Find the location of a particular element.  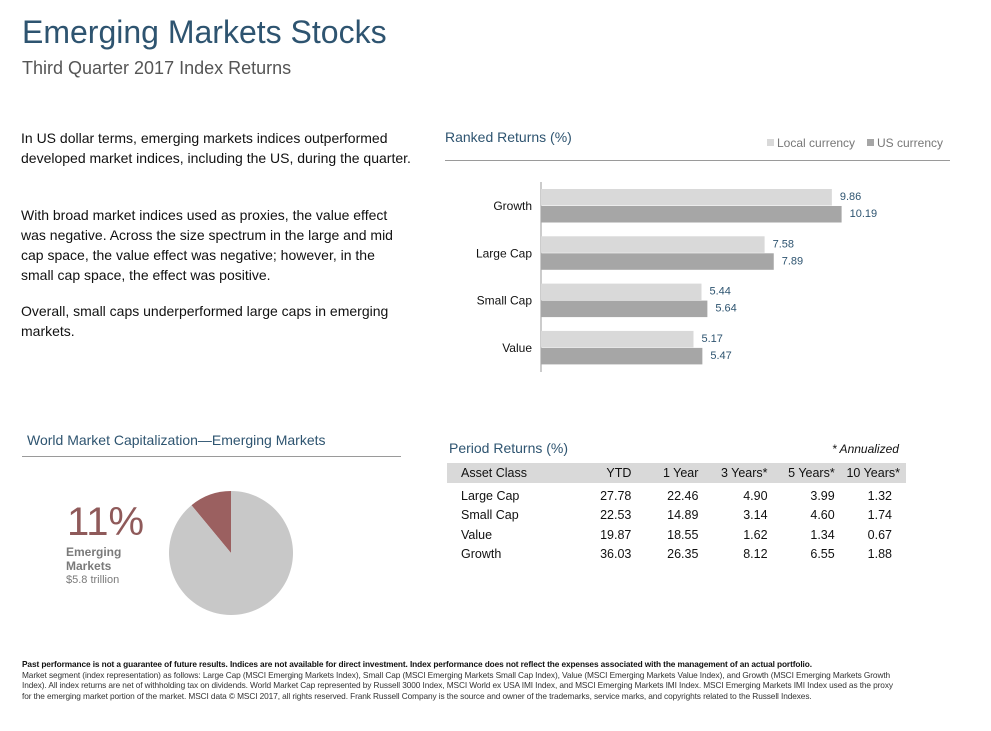

table-row: Large Cap 27.78 22.46 4.90 3.99 1.32 is located at coordinates (676, 494).